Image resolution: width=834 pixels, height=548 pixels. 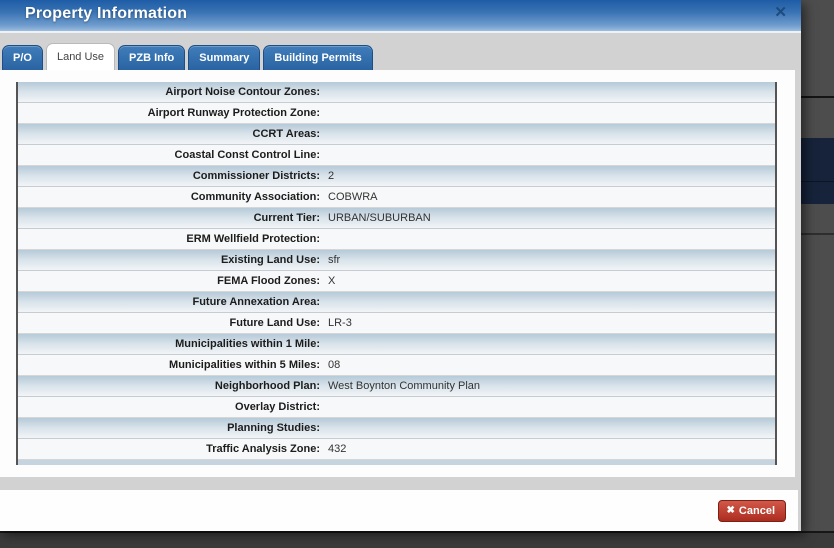 What do you see at coordinates (396, 323) in the screenshot?
I see `table-row: Future Land Use: LR-3` at bounding box center [396, 323].